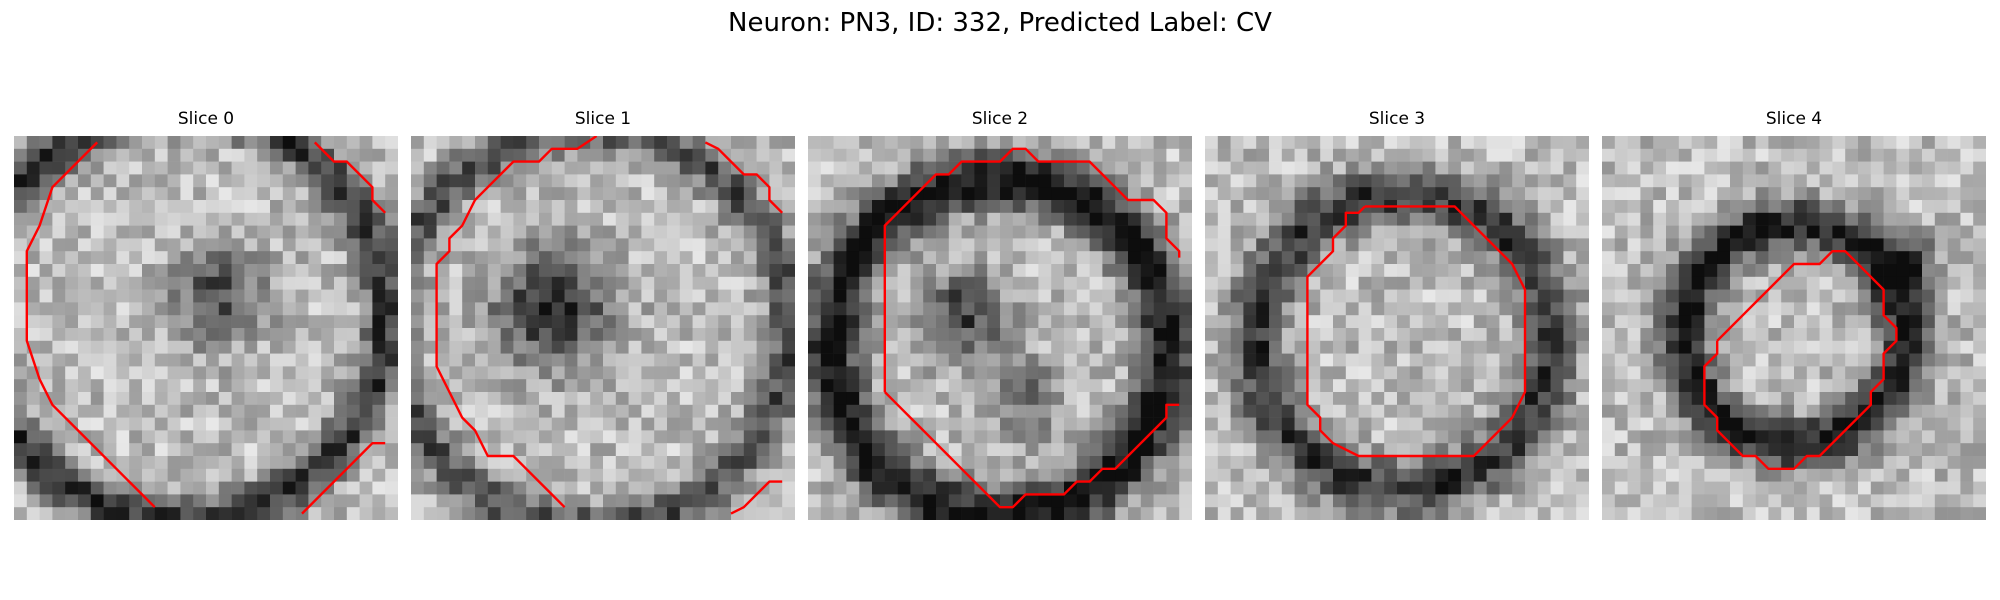  I want to click on slice-1-svg, so click(603, 328).